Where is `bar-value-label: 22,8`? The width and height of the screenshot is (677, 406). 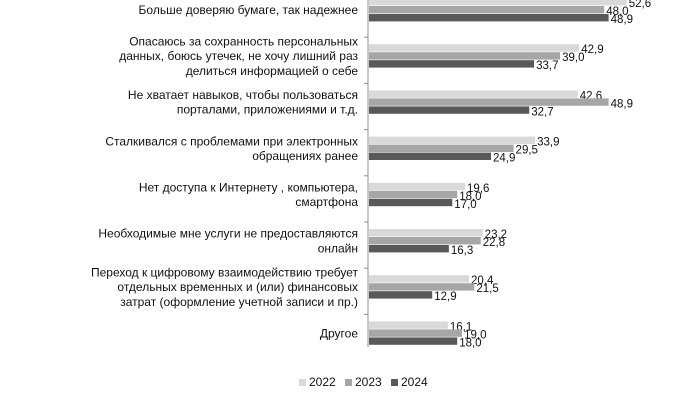 bar-value-label: 22,8 is located at coordinates (494, 243).